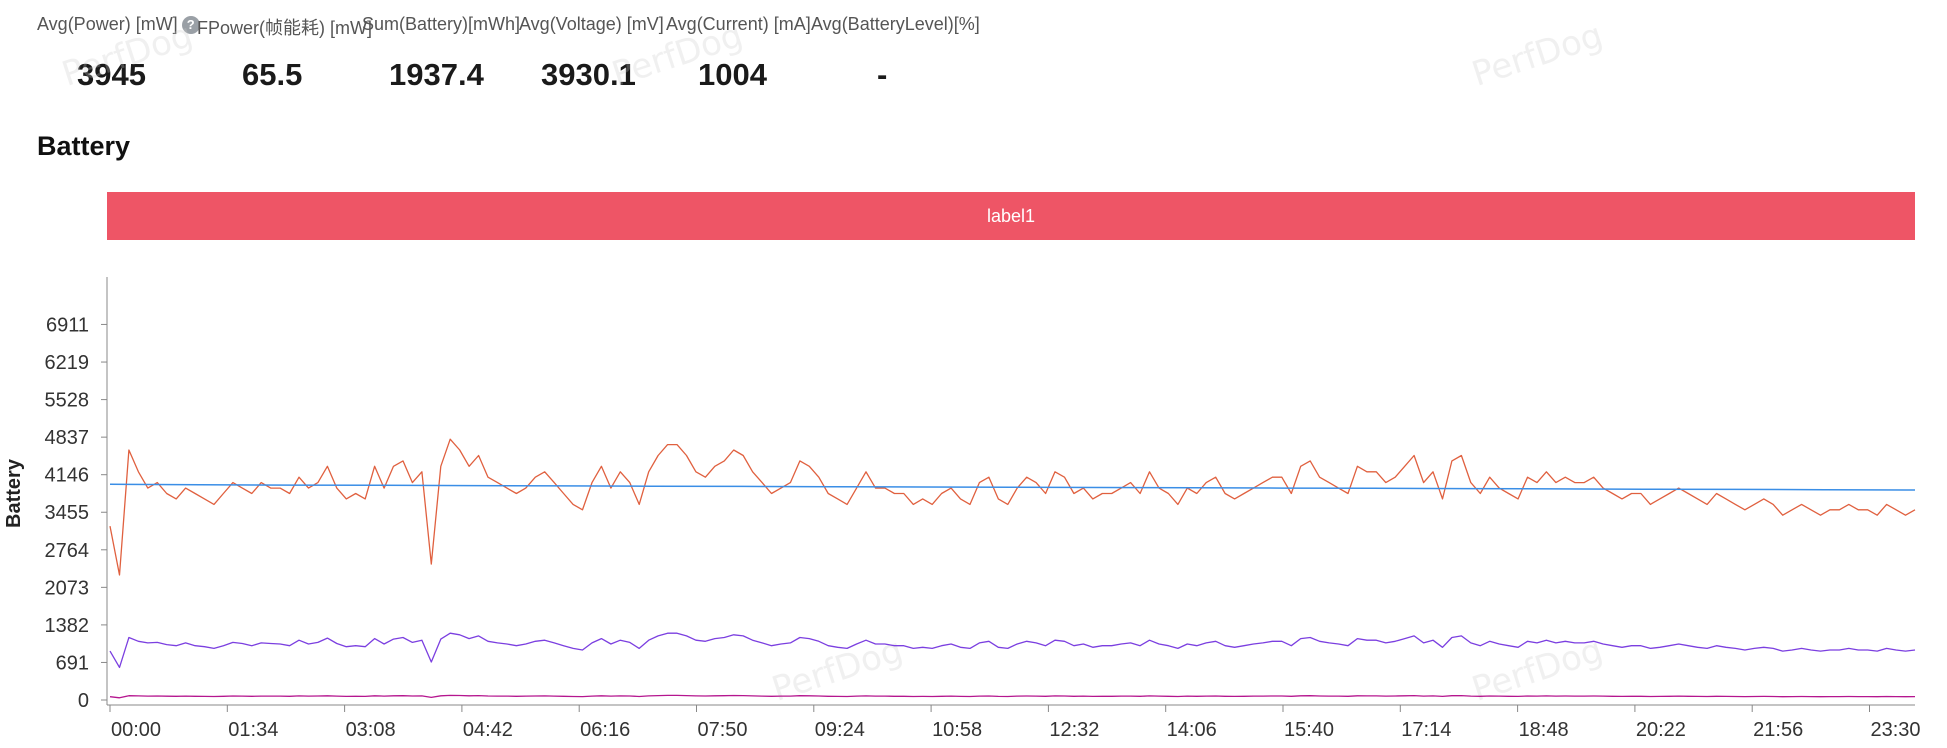 The height and width of the screenshot is (748, 1947). Describe the element at coordinates (284, 28) in the screenshot. I see `stat-label: FPower(帧能耗) [mW]` at that location.